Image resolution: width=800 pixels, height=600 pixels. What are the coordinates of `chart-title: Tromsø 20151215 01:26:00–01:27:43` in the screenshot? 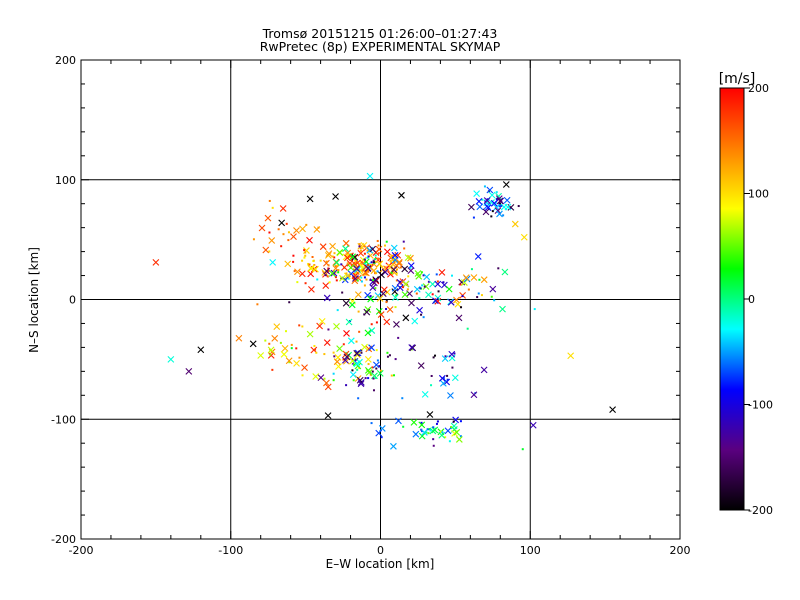 It's located at (380, 33).